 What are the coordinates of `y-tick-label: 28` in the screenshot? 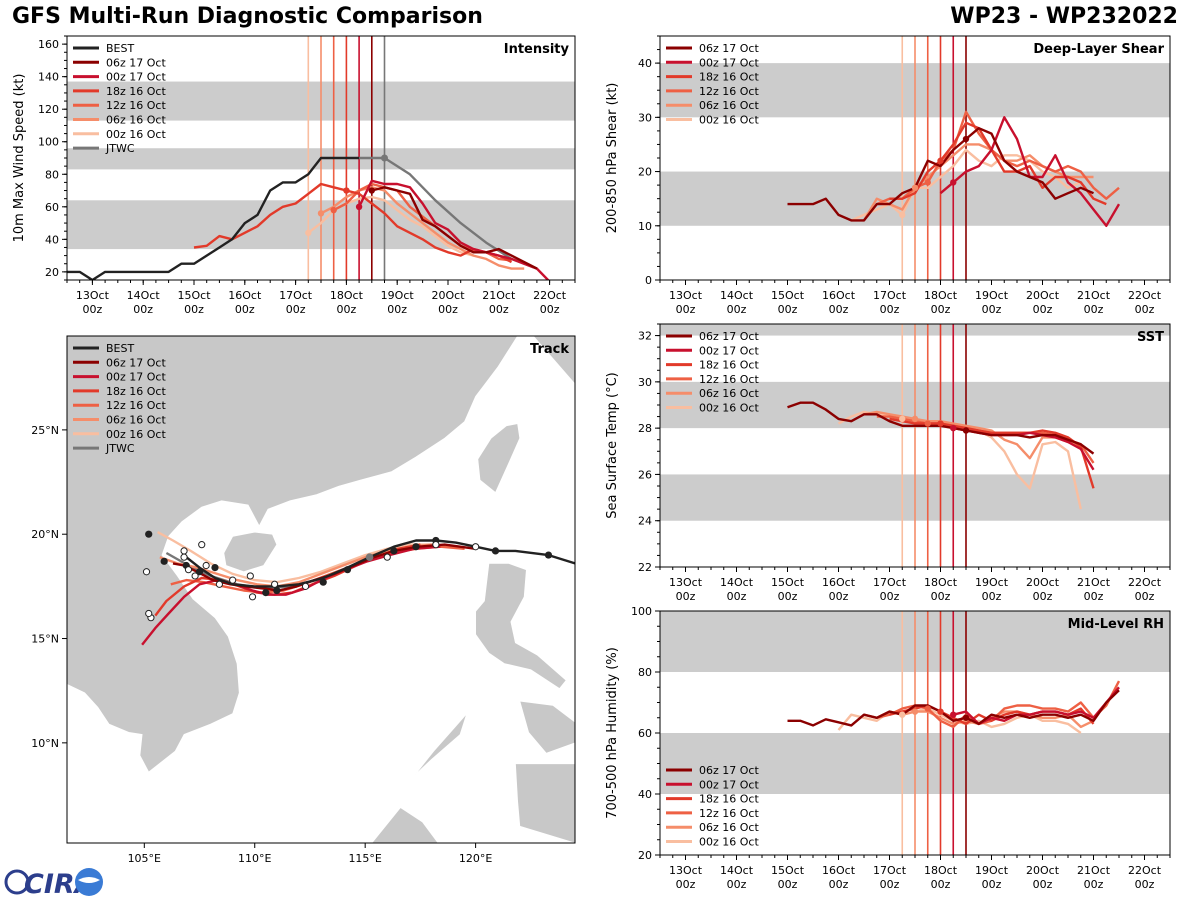 It's located at (645, 428).